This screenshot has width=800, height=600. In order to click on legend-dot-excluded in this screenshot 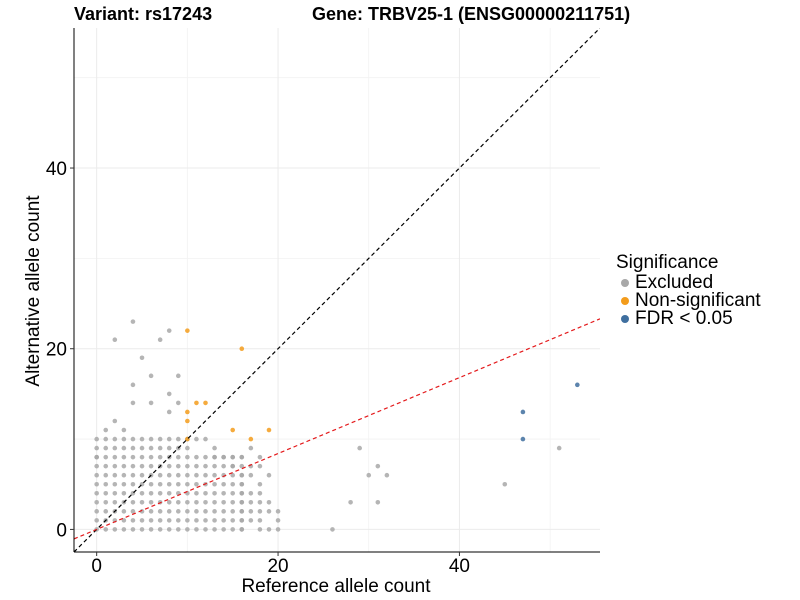, I will do `click(625, 283)`.